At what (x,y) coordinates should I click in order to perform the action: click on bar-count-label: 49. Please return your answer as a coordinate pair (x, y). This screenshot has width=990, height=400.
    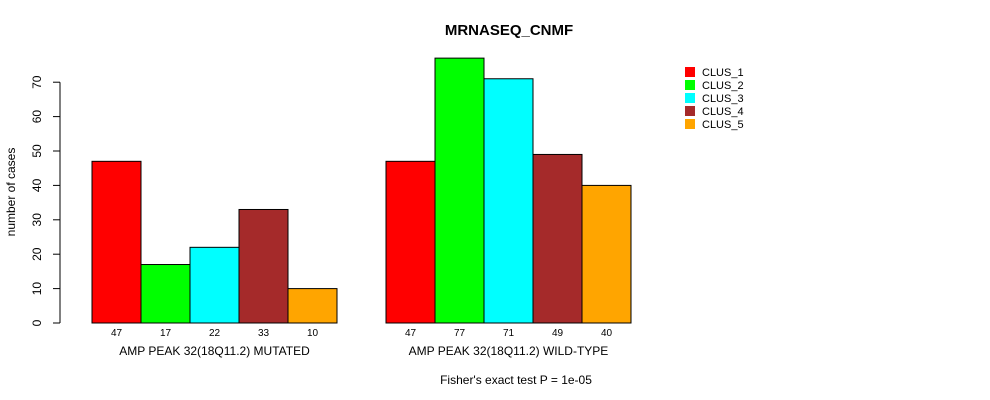
    Looking at the image, I should click on (558, 333).